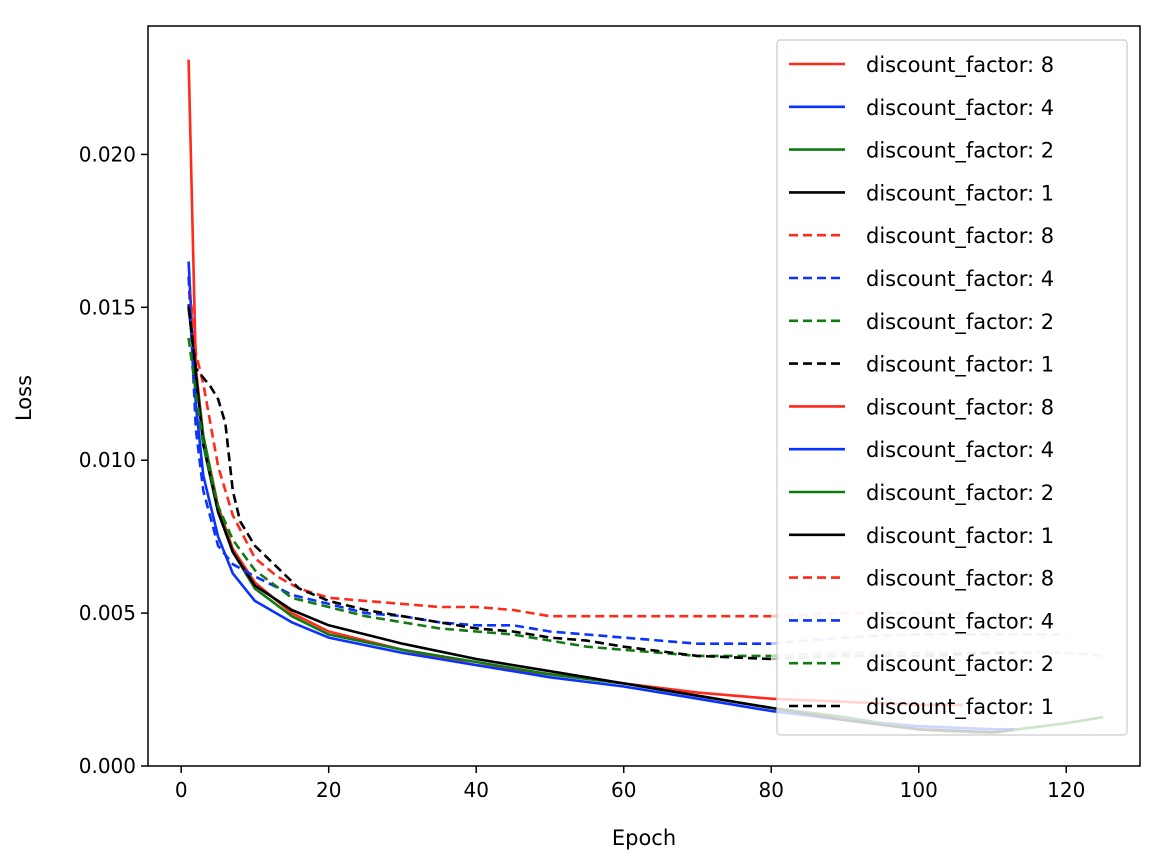  What do you see at coordinates (24, 398) in the screenshot?
I see `y-axis-label: Loss` at bounding box center [24, 398].